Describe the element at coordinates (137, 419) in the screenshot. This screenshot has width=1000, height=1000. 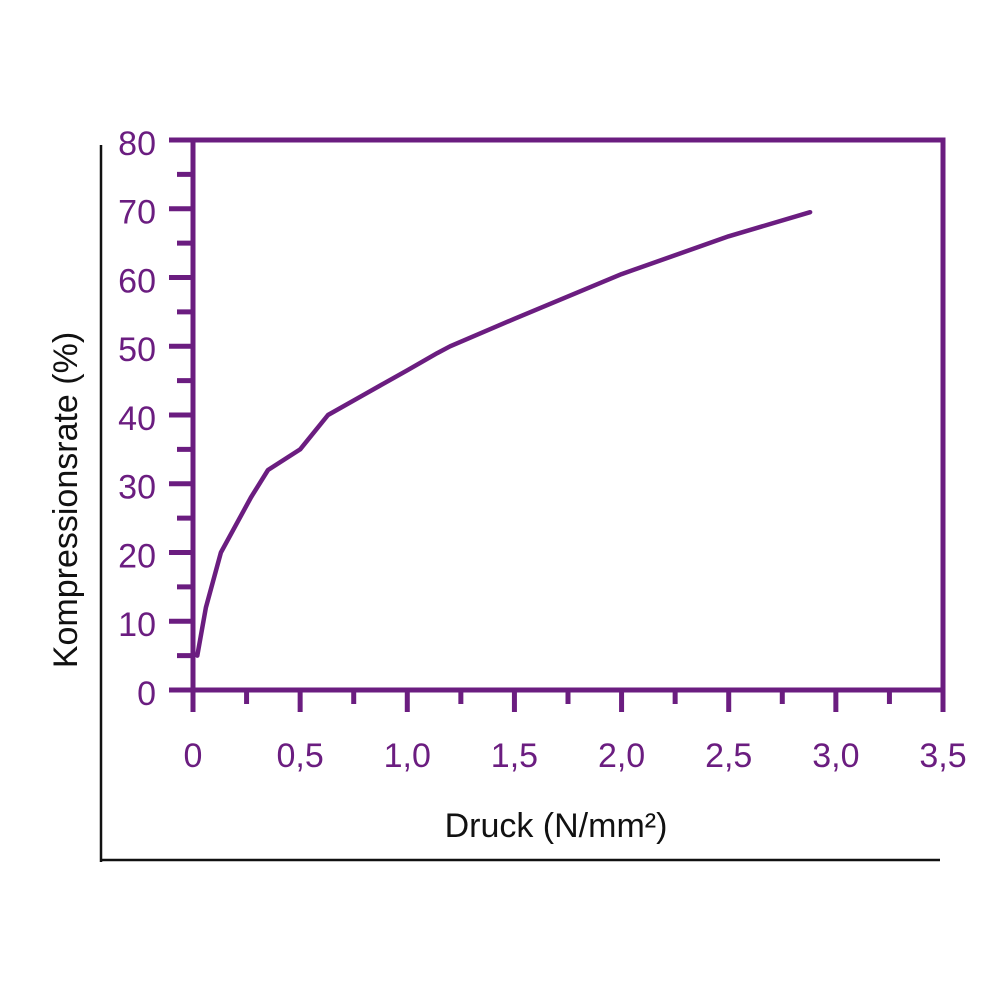
I see `y-tick-label: 40` at that location.